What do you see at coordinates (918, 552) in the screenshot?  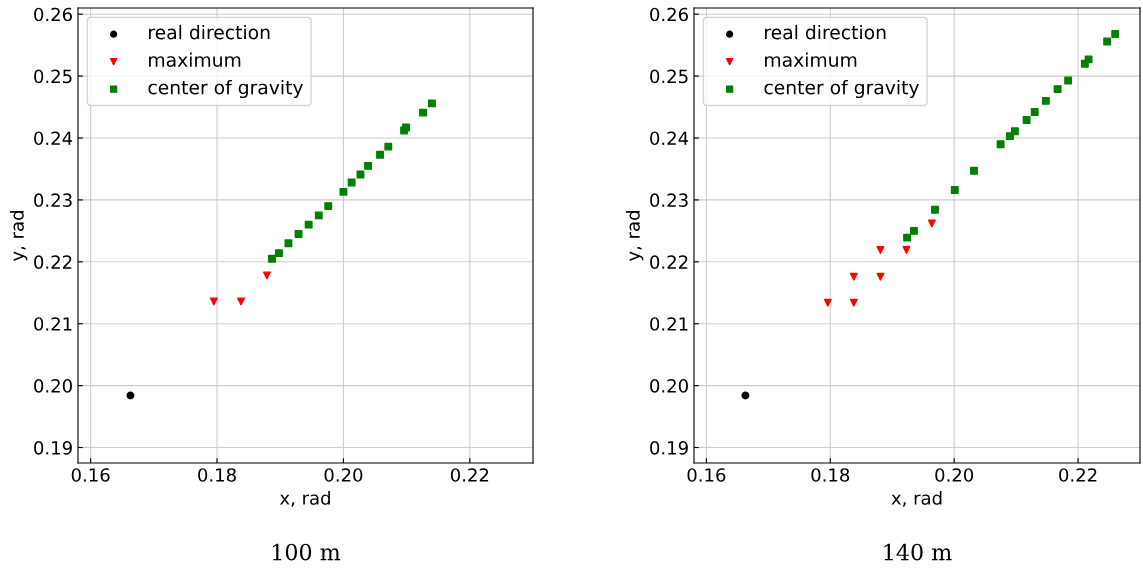 I see `text: 140 m` at bounding box center [918, 552].